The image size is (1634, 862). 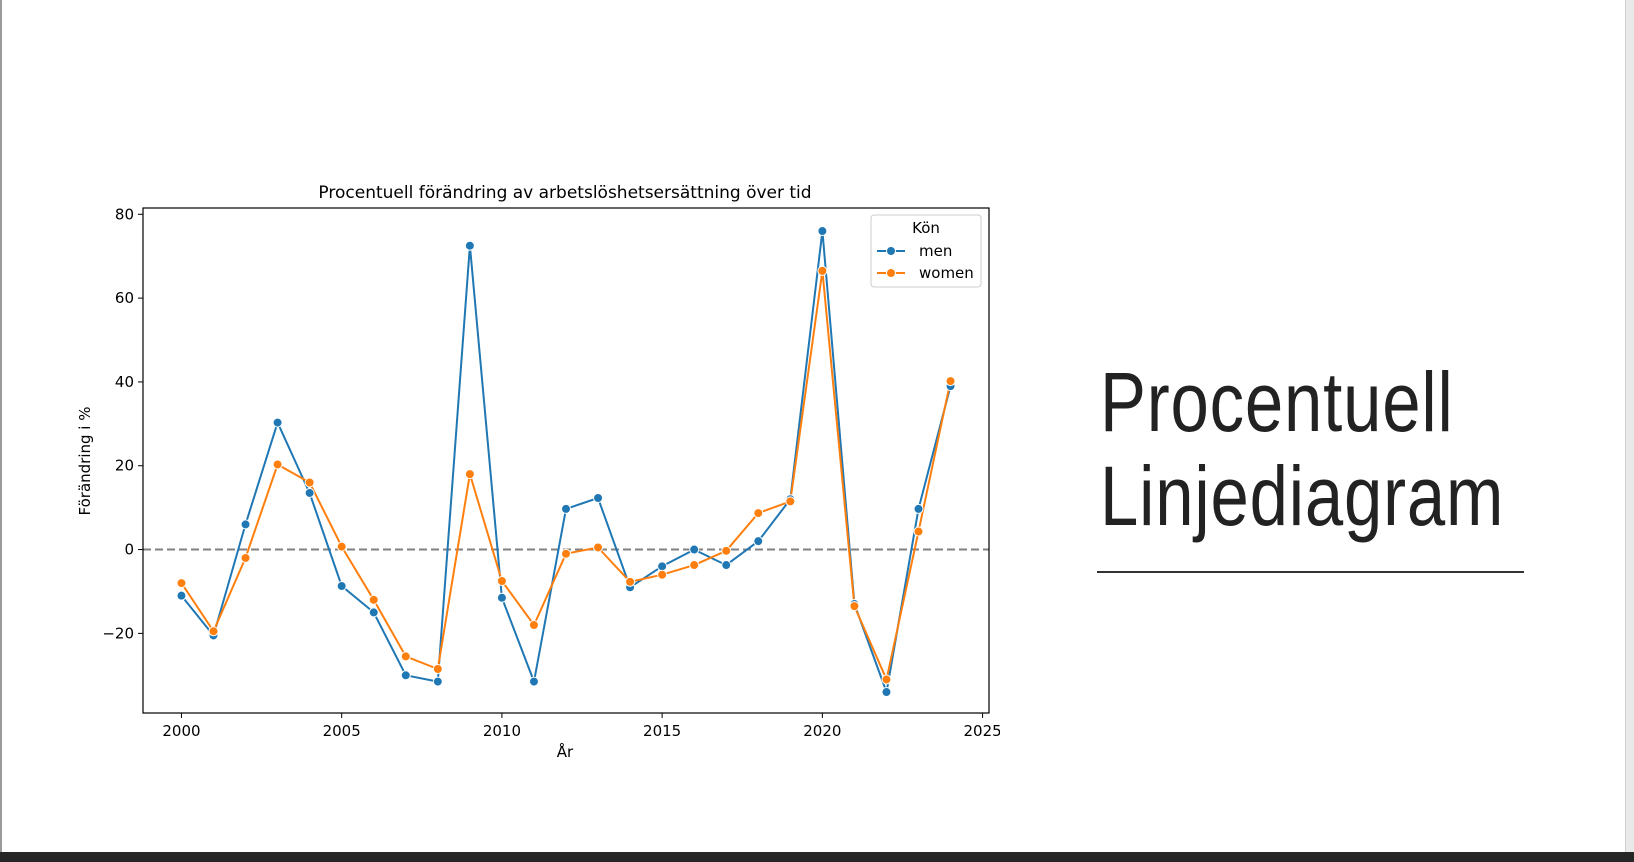 I want to click on point-men-2000, so click(x=181, y=595).